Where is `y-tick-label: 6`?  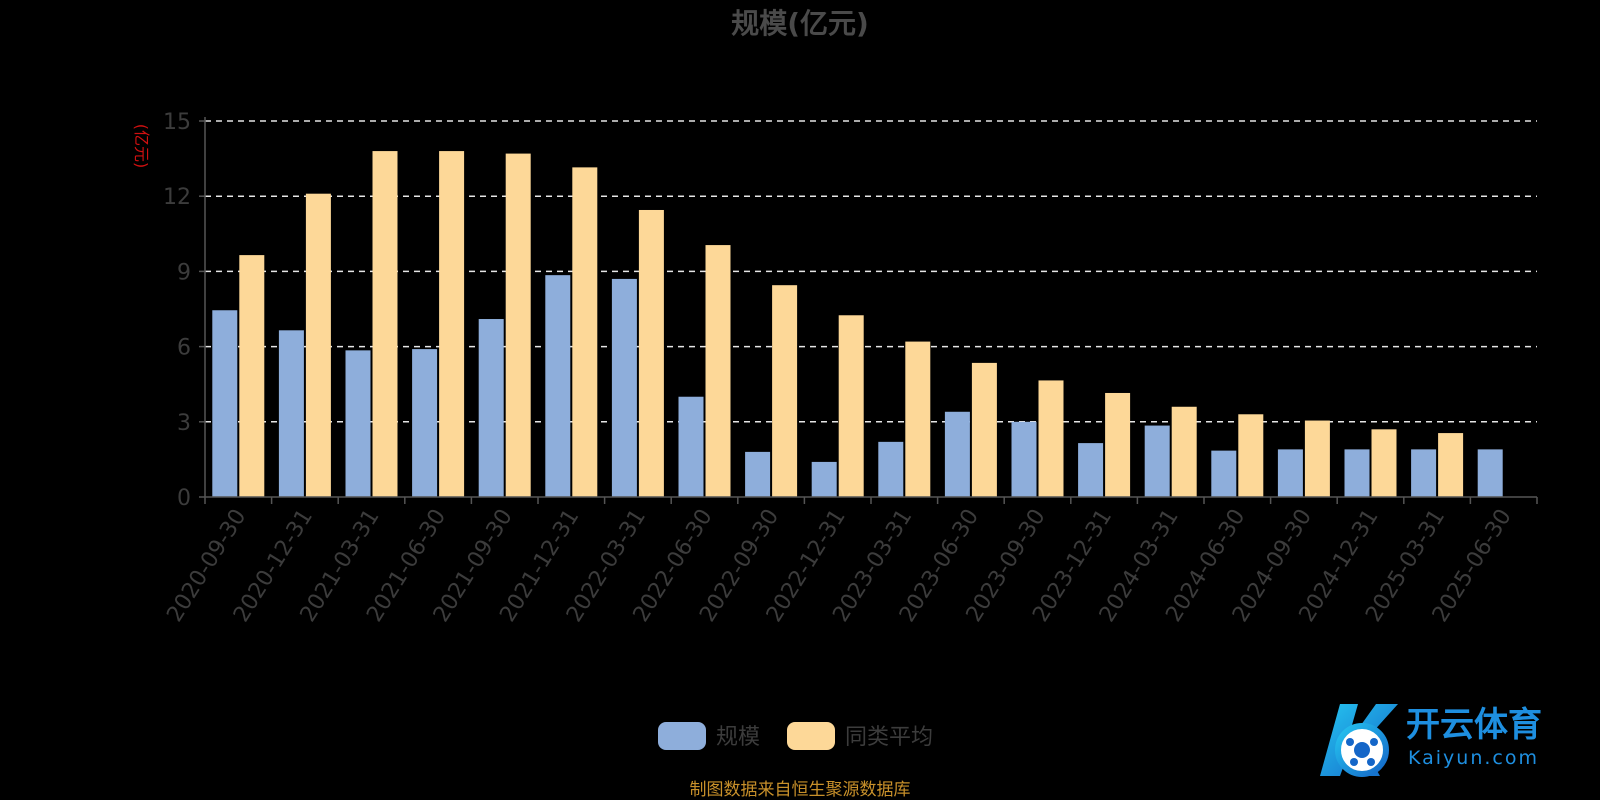 y-tick-label: 6 is located at coordinates (184, 348).